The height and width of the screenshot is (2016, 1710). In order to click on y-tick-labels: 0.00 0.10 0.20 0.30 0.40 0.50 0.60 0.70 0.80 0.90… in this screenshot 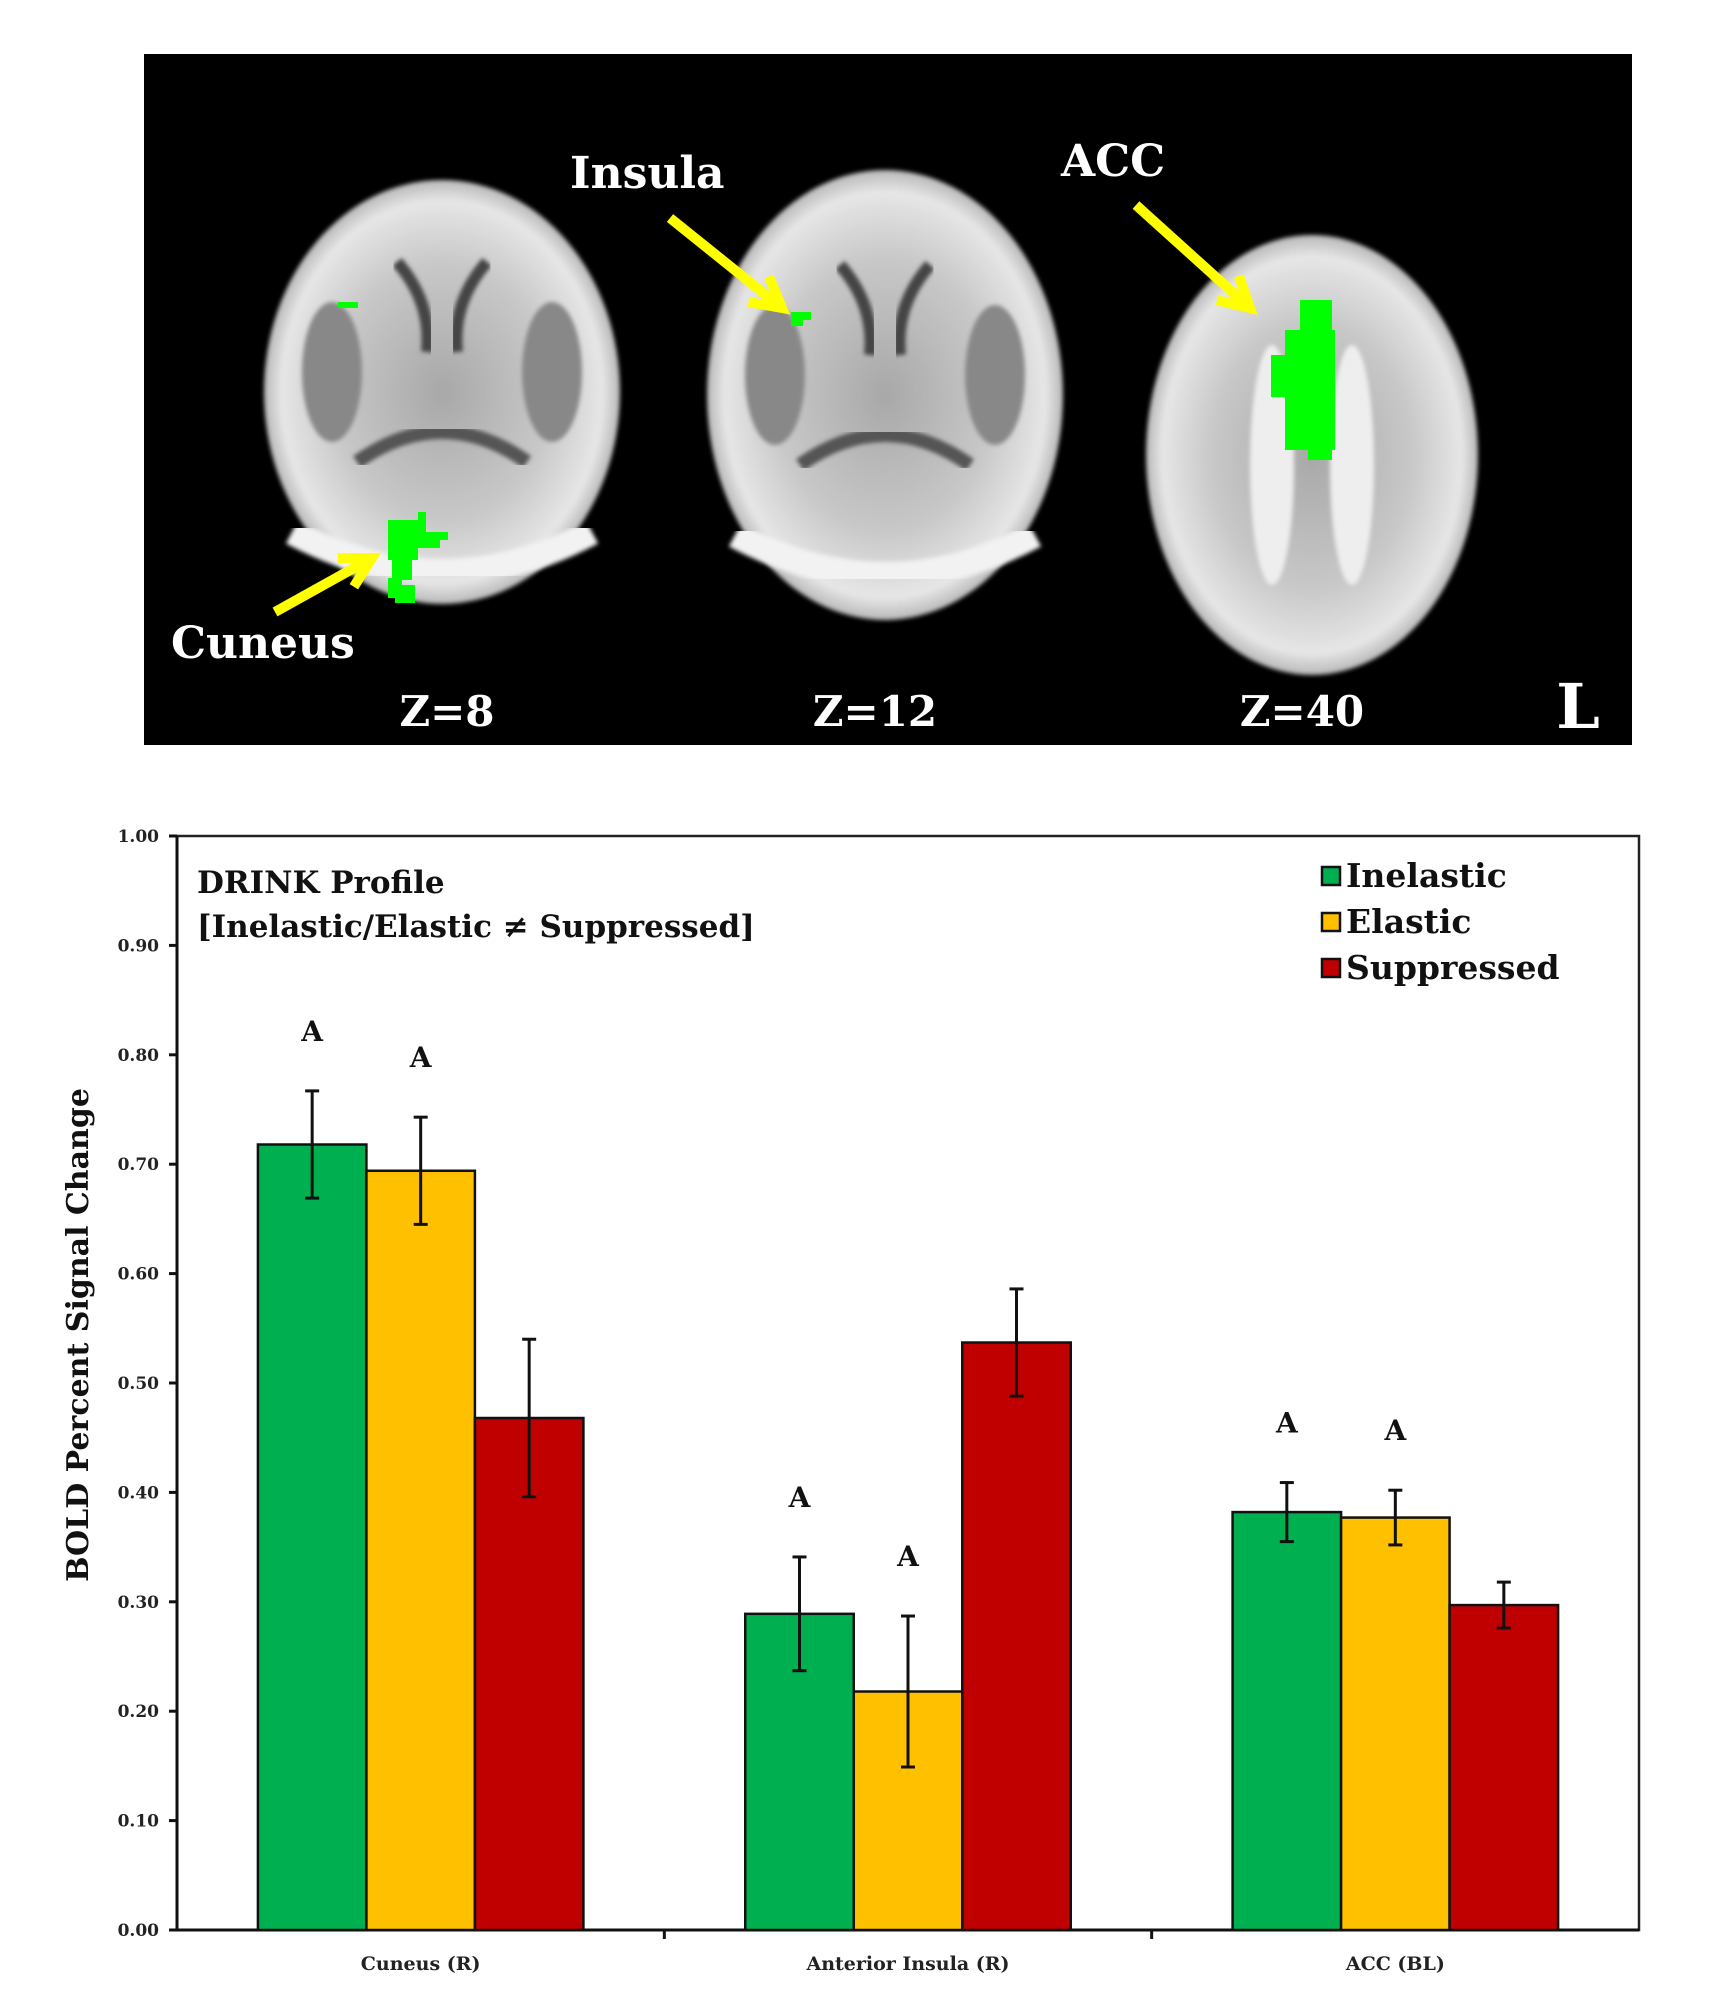, I will do `click(147, 1384)`.